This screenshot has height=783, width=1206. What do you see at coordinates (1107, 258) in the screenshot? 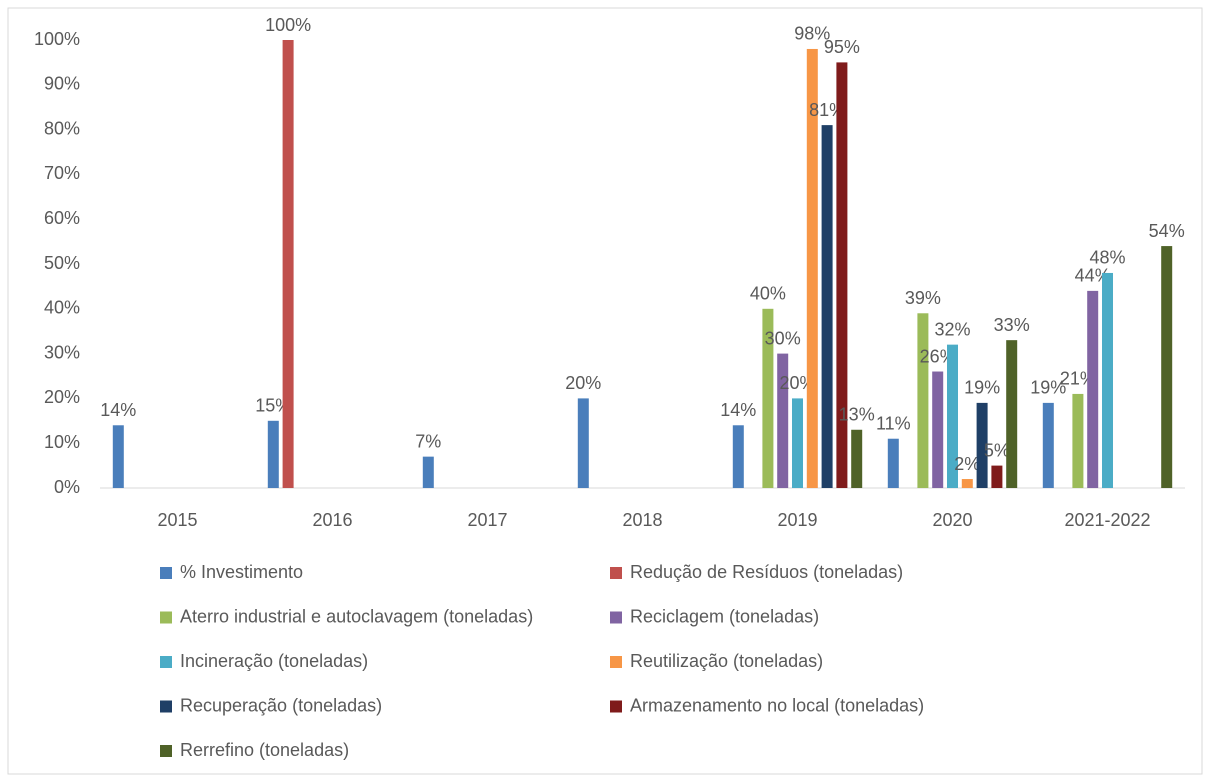
I see `data-label: 48%` at bounding box center [1107, 258].